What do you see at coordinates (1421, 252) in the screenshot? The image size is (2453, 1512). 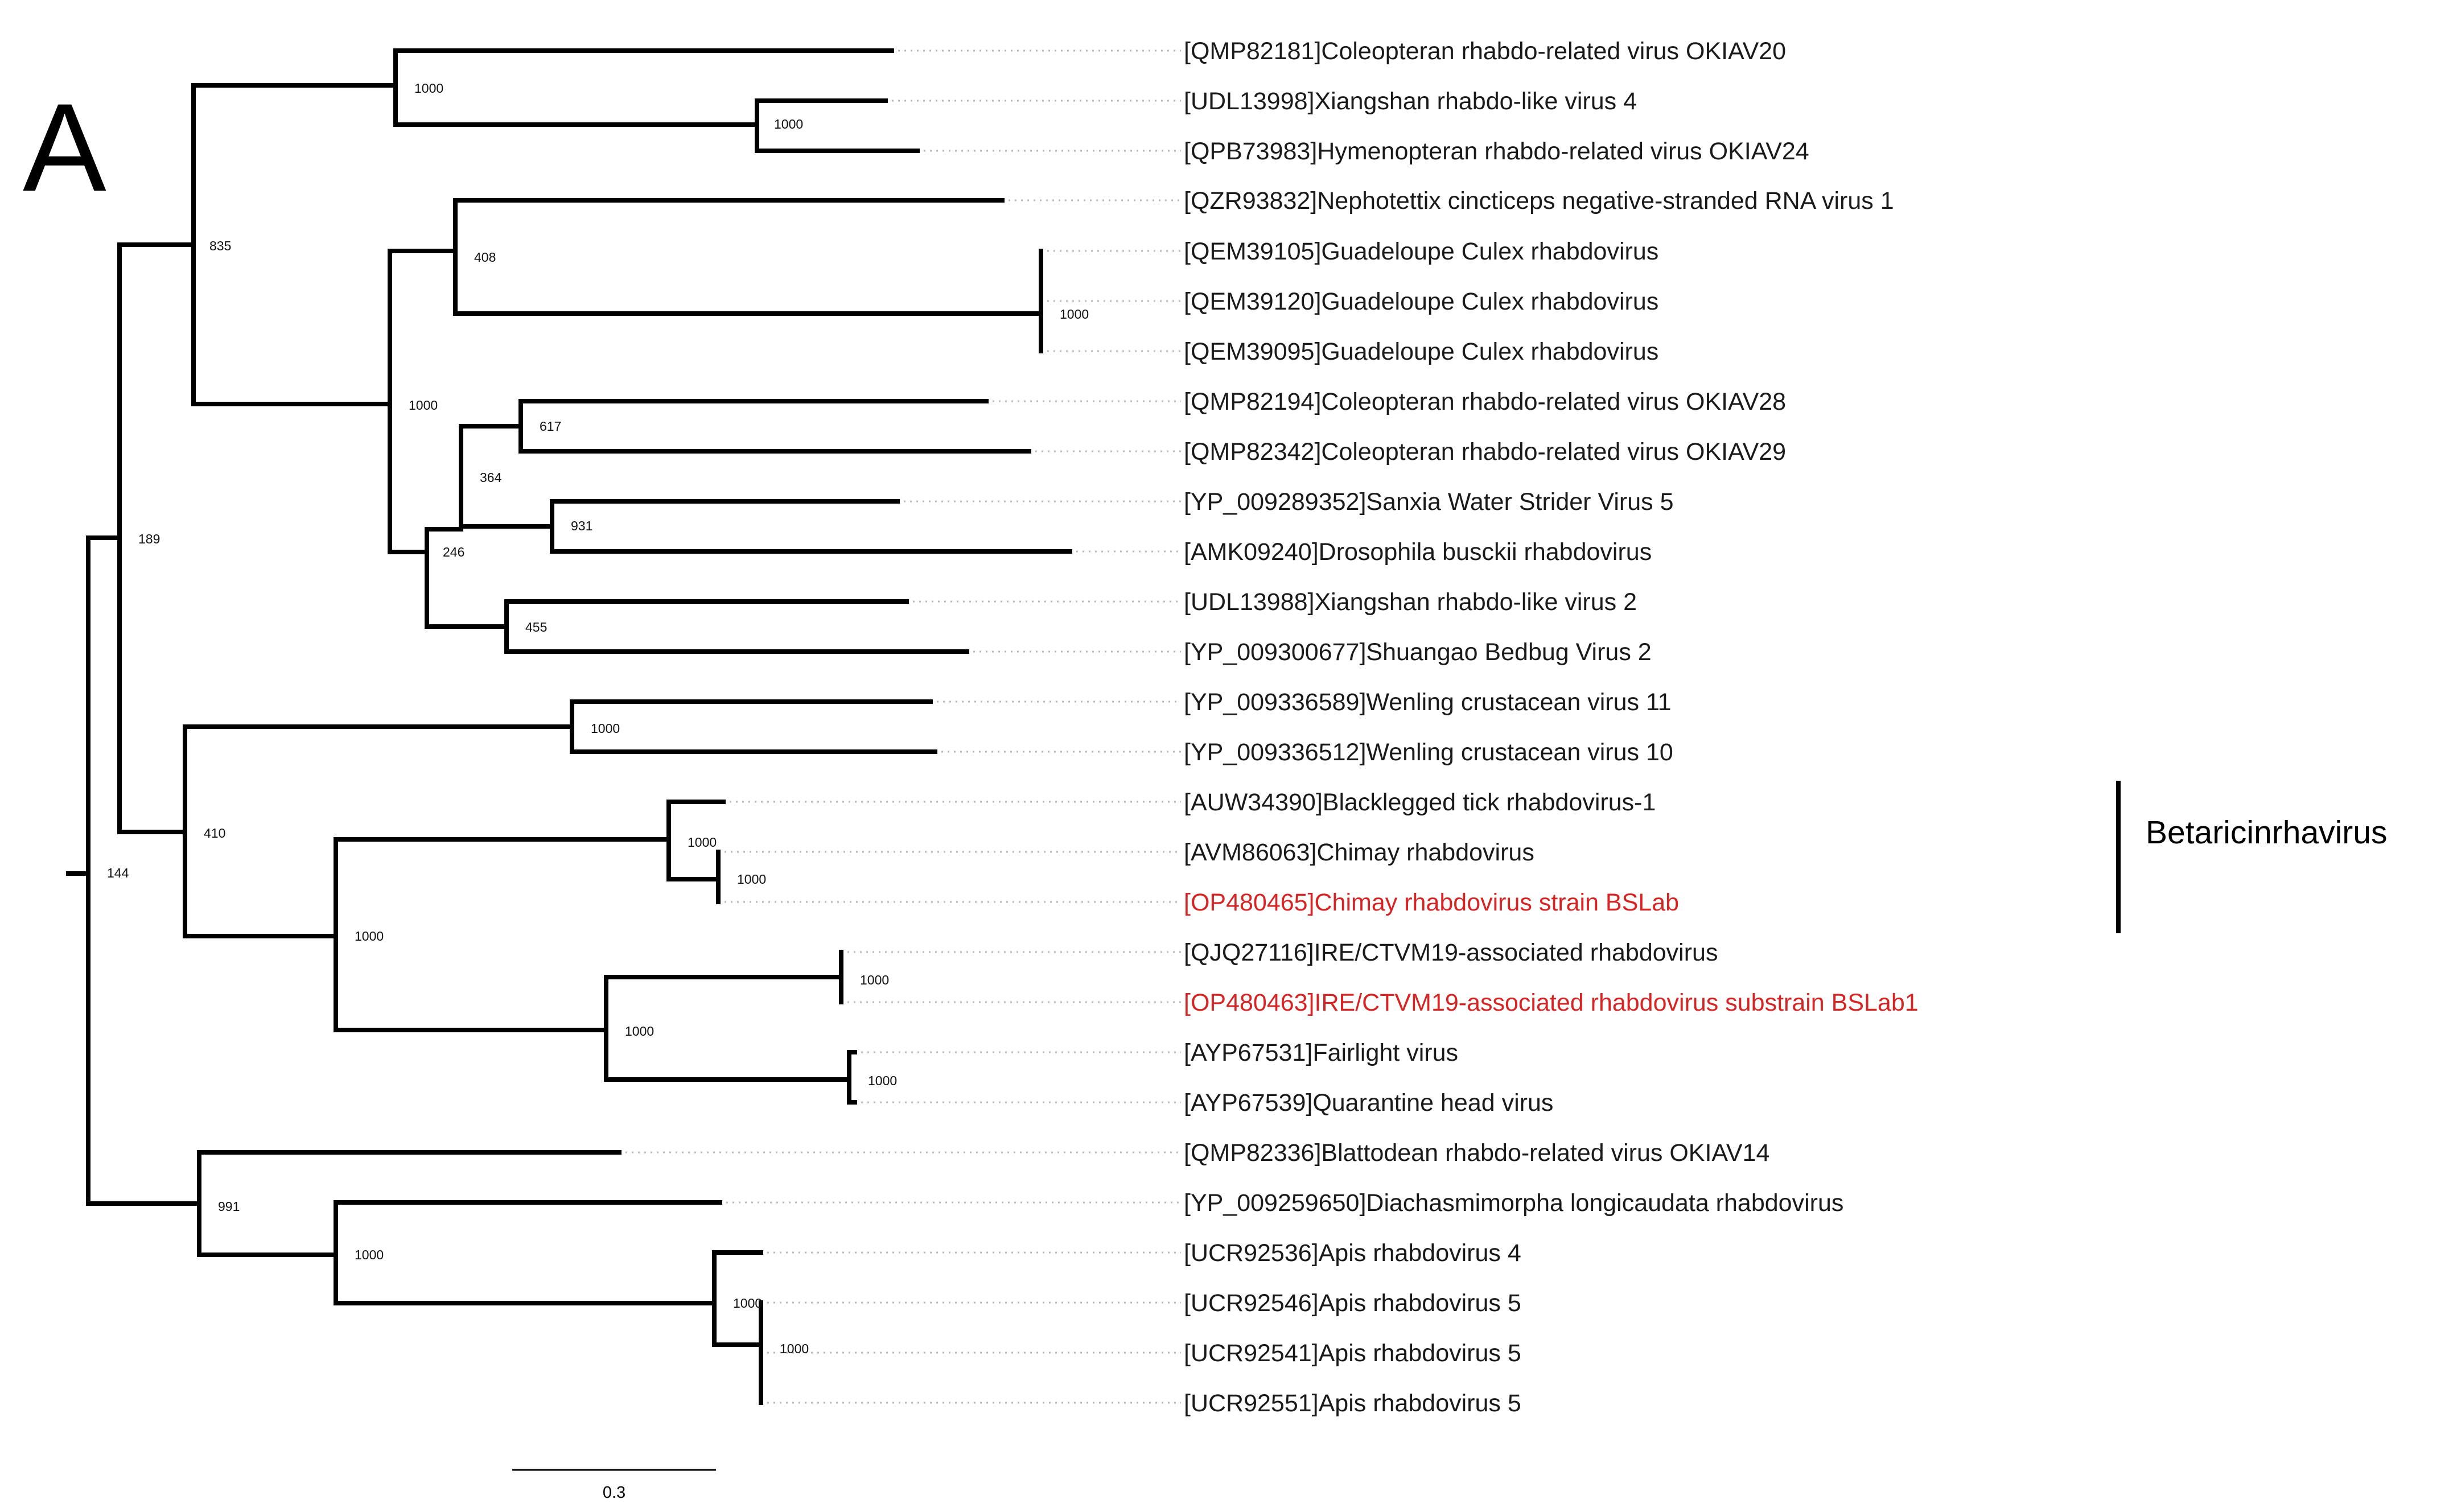 I see `taxon-label: [QEM39105]Guadeloupe Culex rhabdovirus` at bounding box center [1421, 252].